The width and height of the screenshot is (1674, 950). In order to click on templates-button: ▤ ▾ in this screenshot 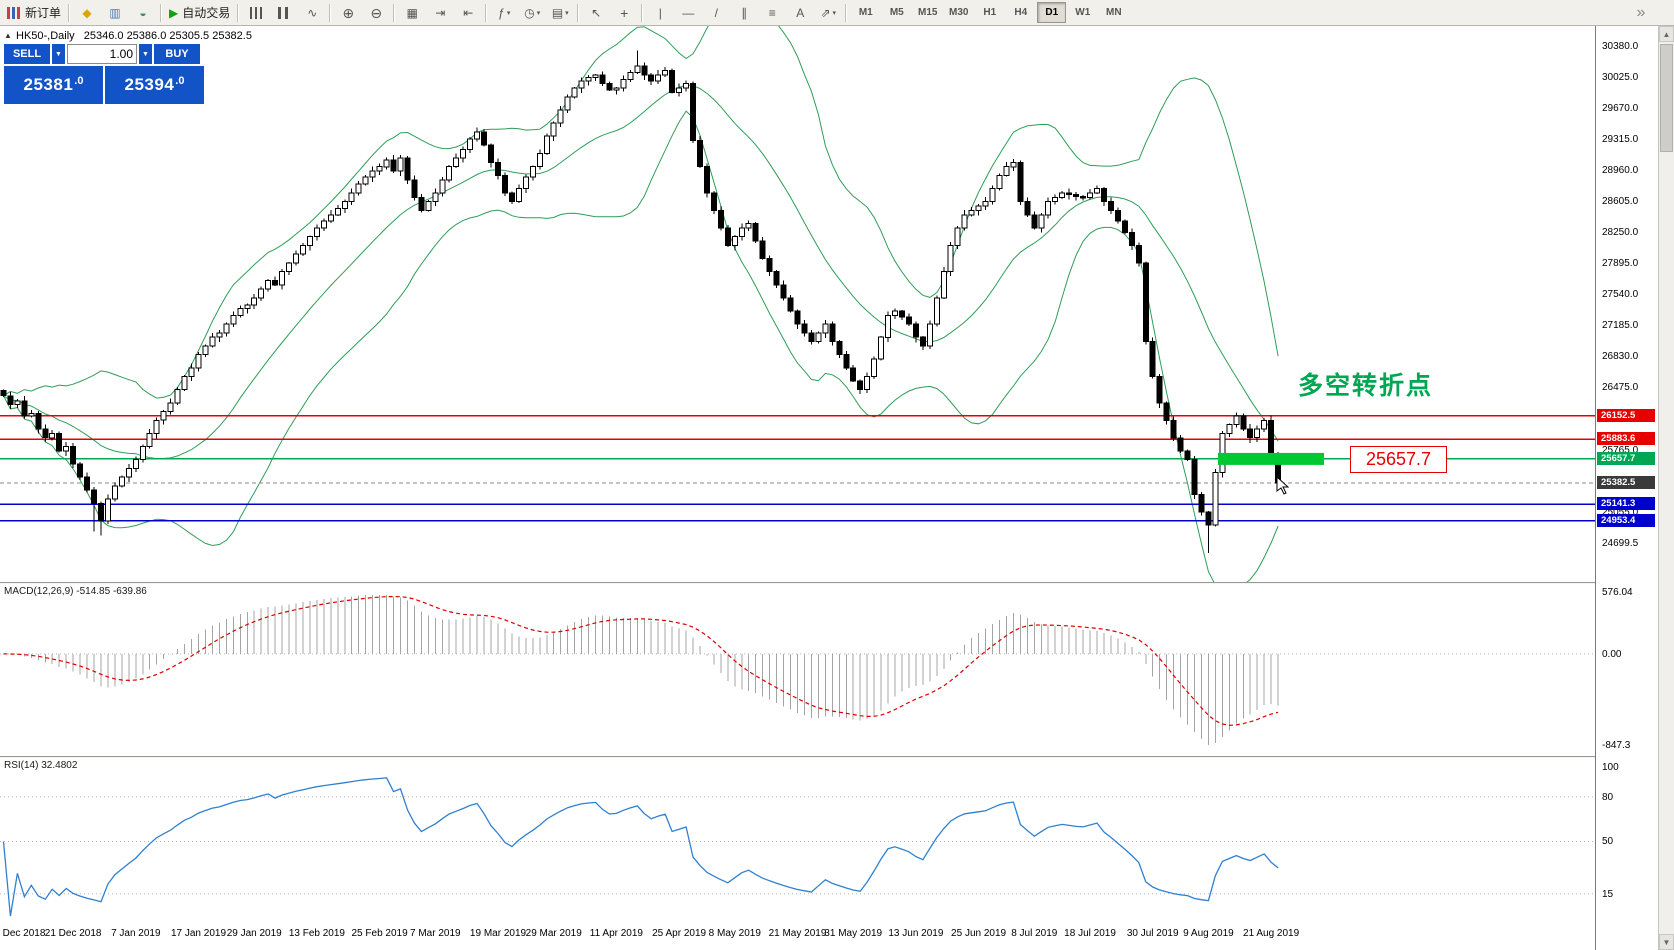, I will do `click(560, 13)`.